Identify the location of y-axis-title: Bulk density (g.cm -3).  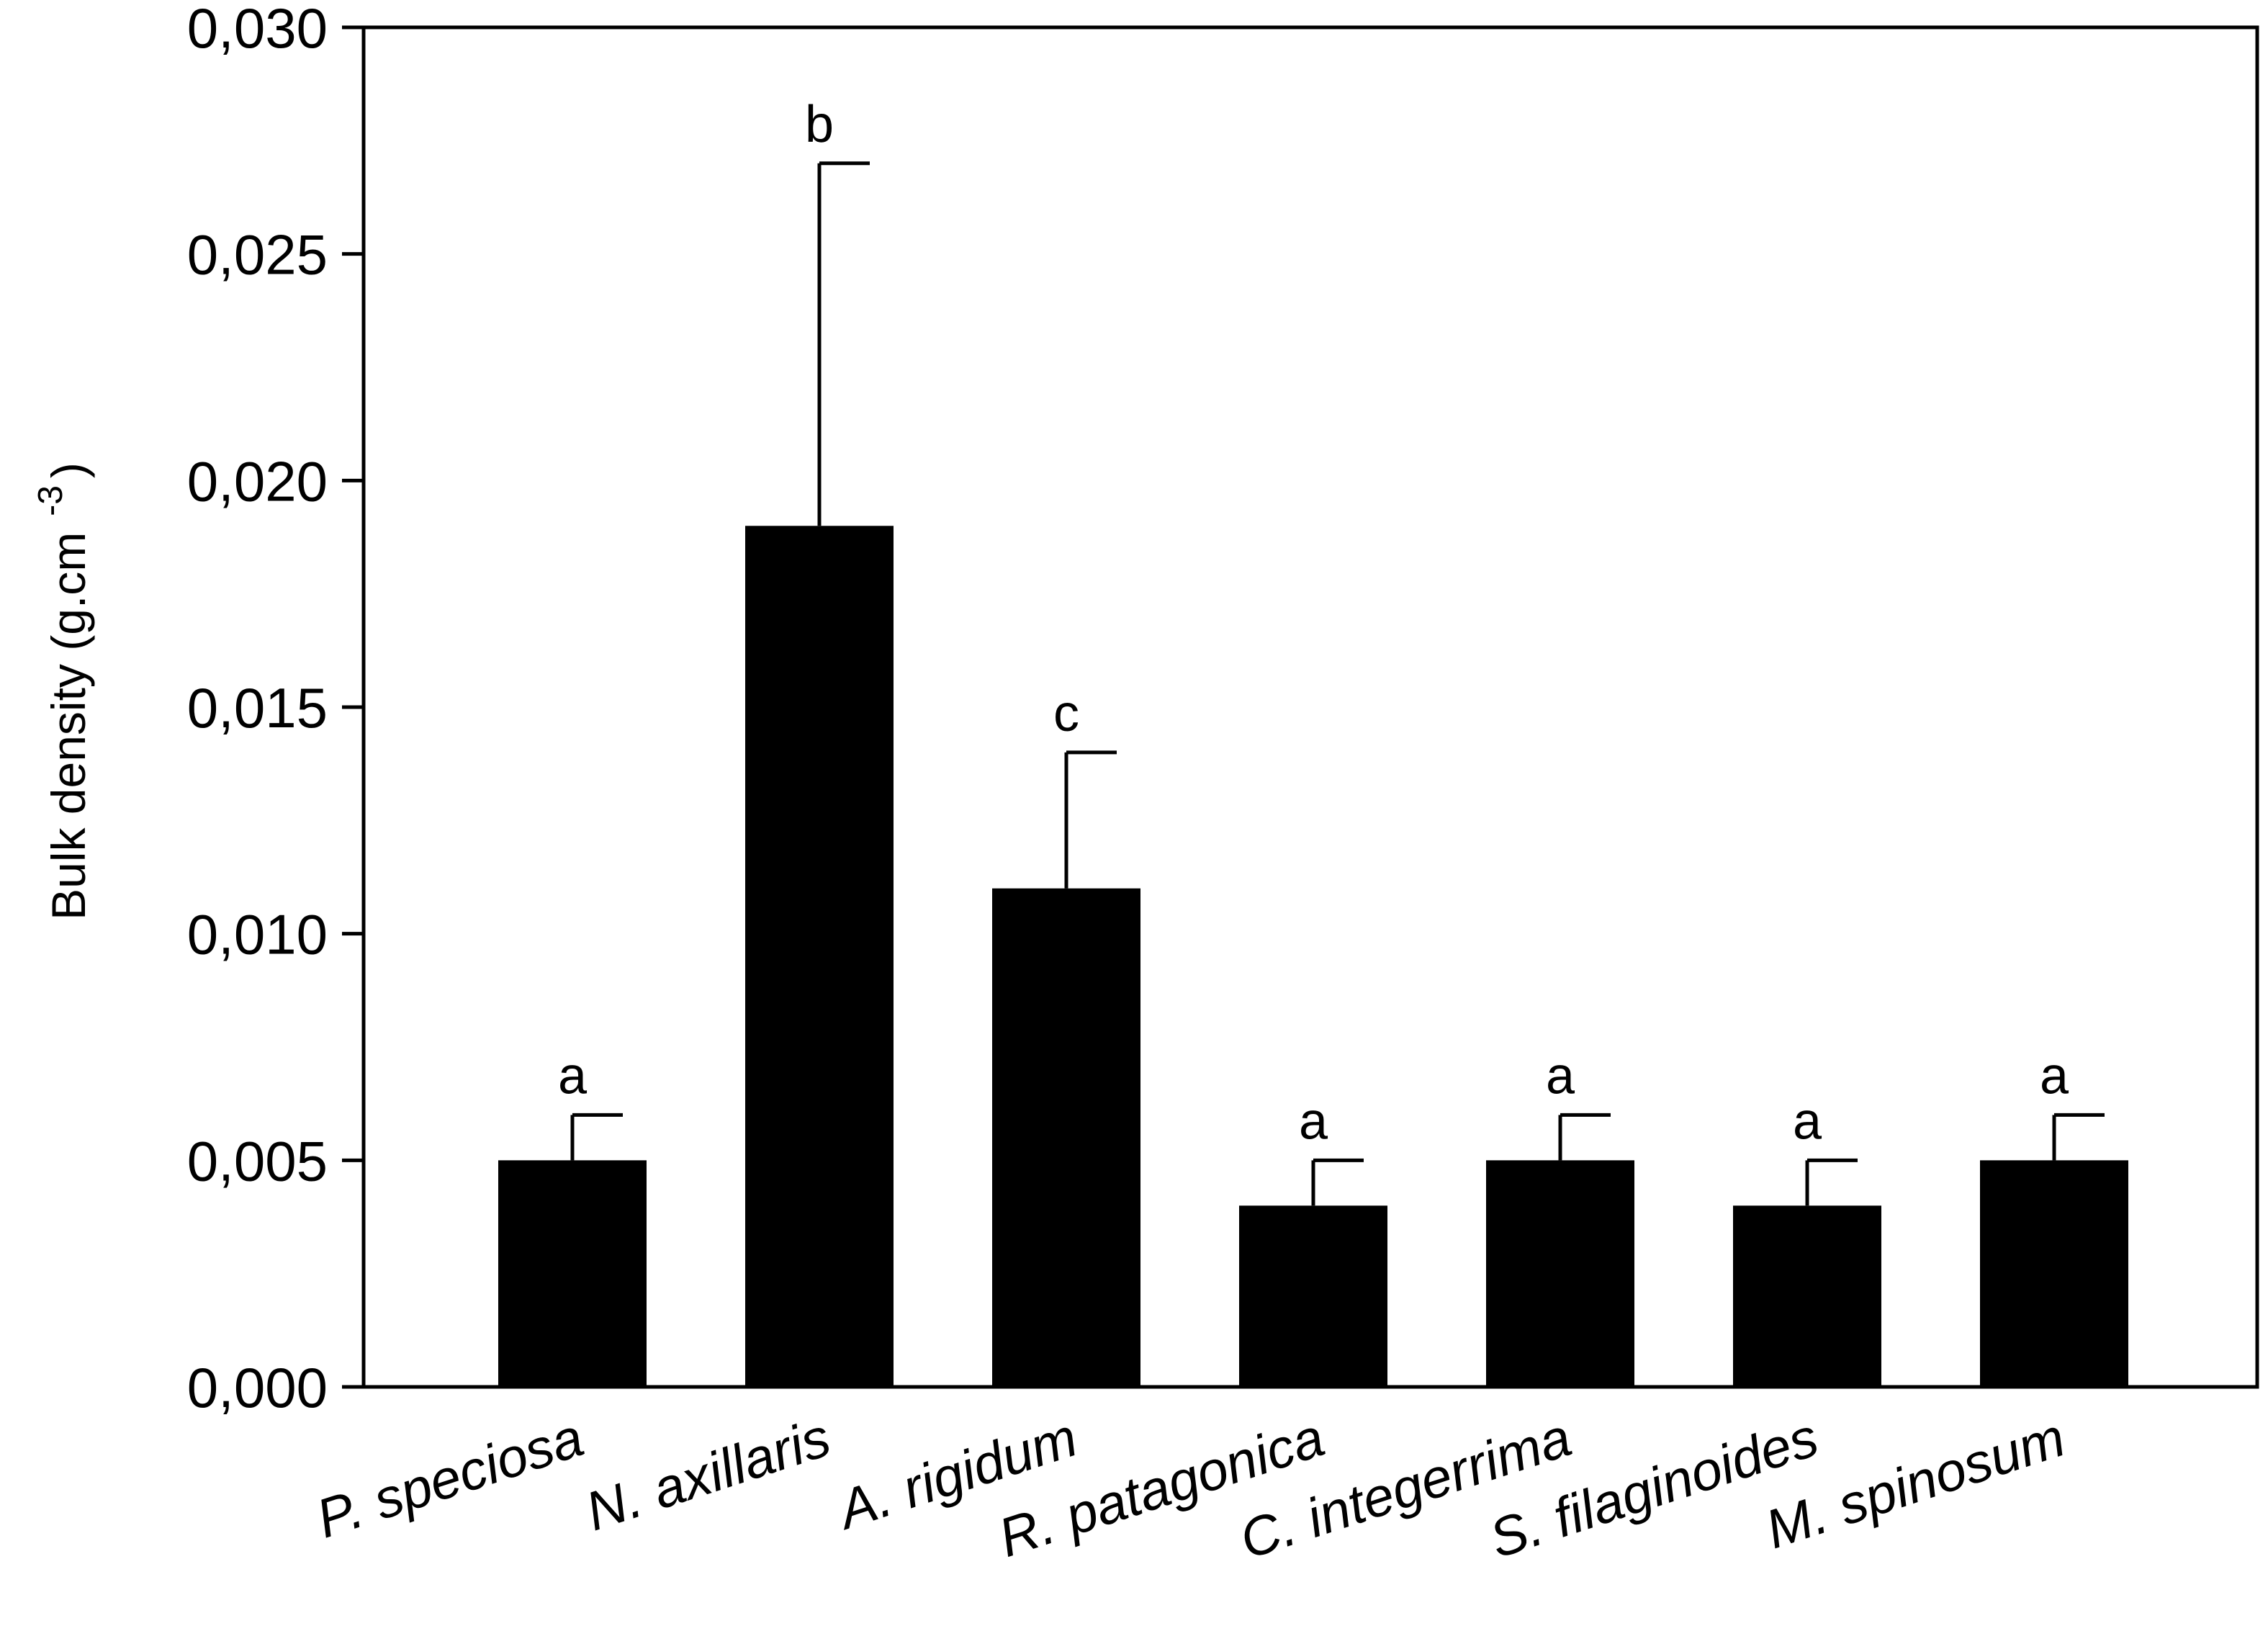
(63, 691).